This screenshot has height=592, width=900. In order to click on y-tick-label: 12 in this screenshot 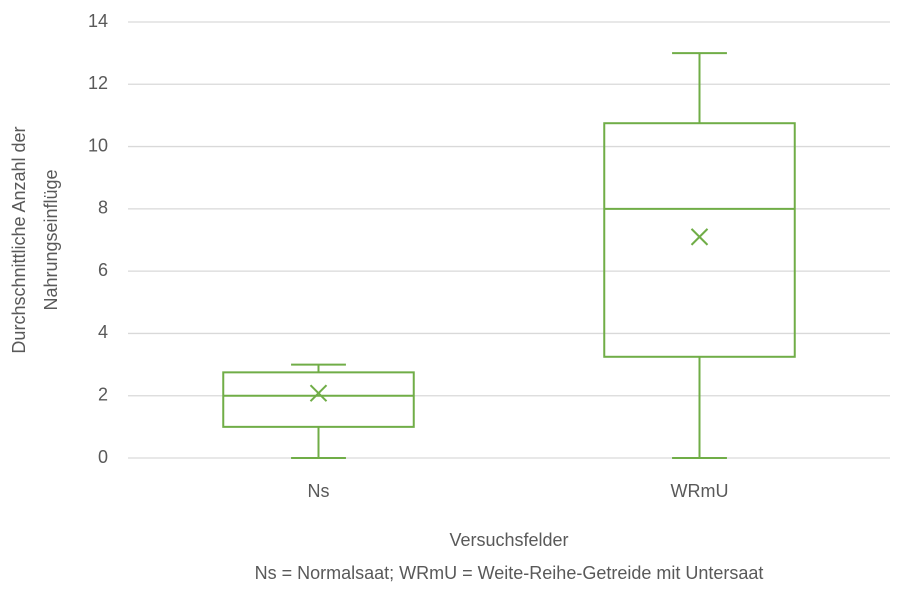, I will do `click(98, 83)`.